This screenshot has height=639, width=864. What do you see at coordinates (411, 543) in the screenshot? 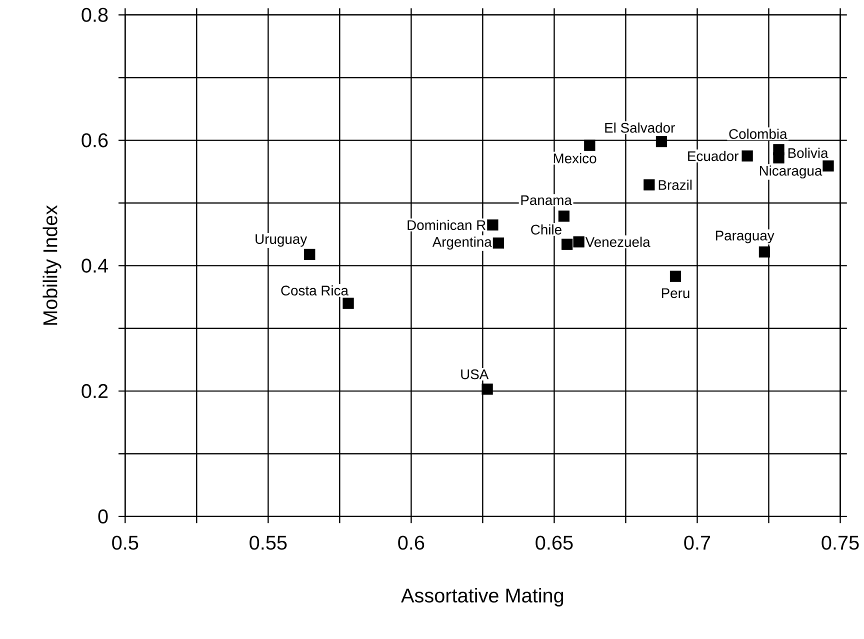
I see `x-tick-label: 0.6` at bounding box center [411, 543].